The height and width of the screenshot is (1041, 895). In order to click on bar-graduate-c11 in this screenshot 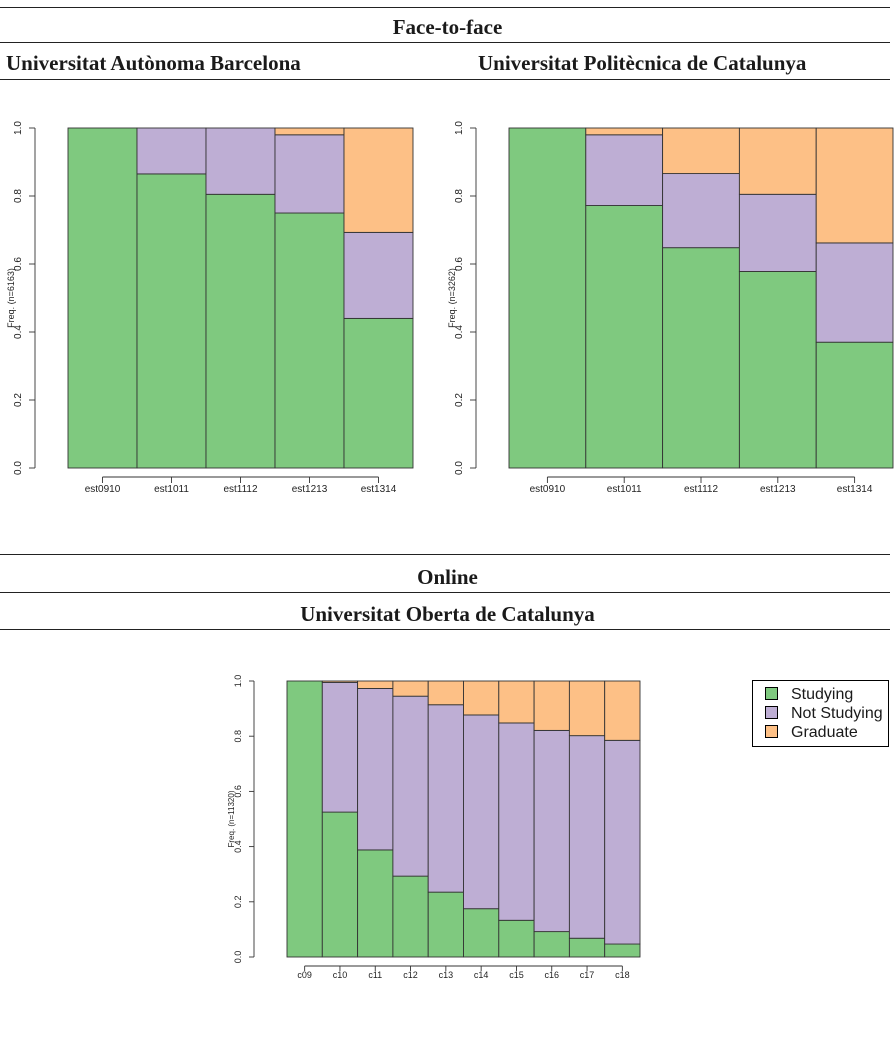, I will do `click(375, 684)`.